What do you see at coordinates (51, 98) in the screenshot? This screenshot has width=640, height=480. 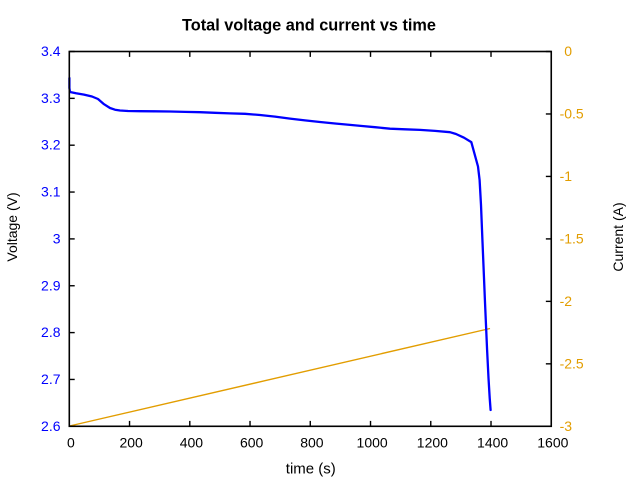 I see `svg-text: 3.3` at bounding box center [51, 98].